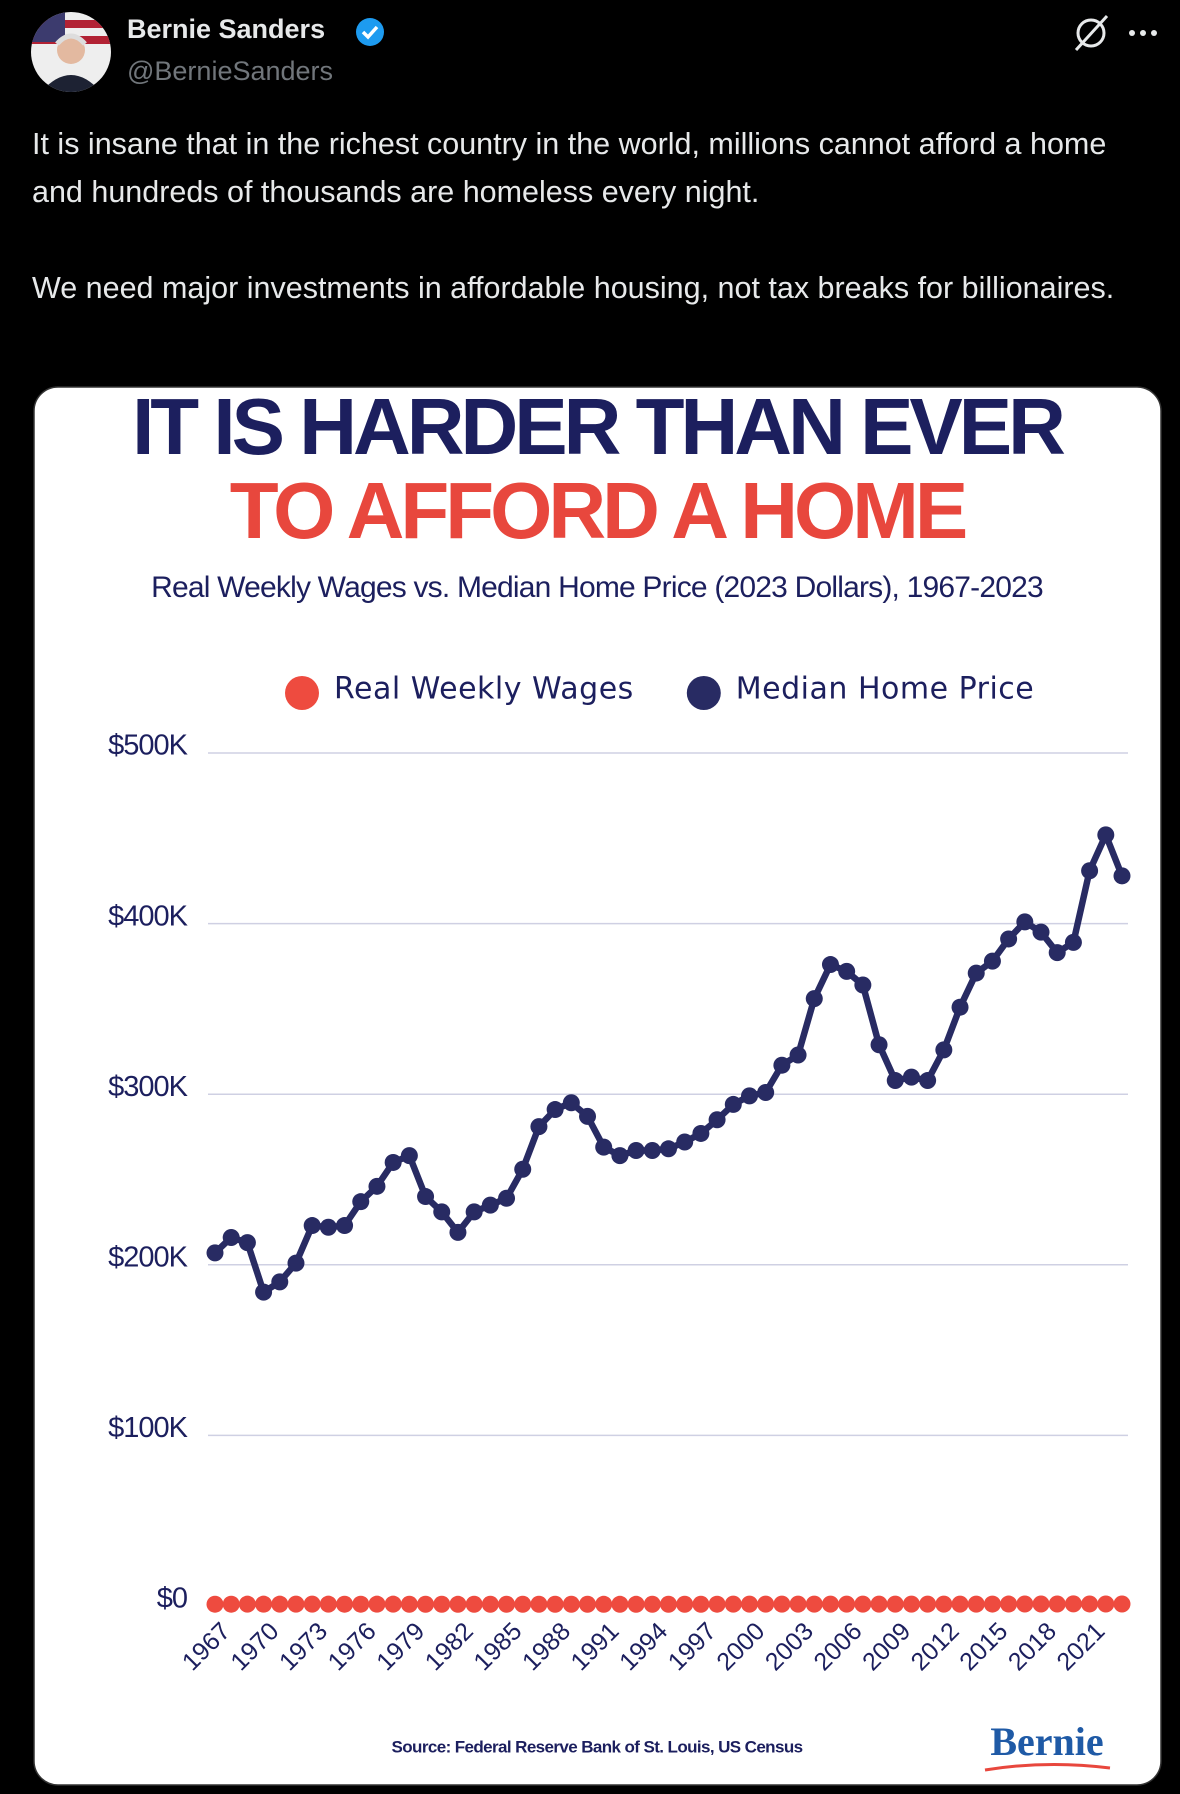 This screenshot has width=1180, height=1794. I want to click on x-tick-label: 2003, so click(789, 1646).